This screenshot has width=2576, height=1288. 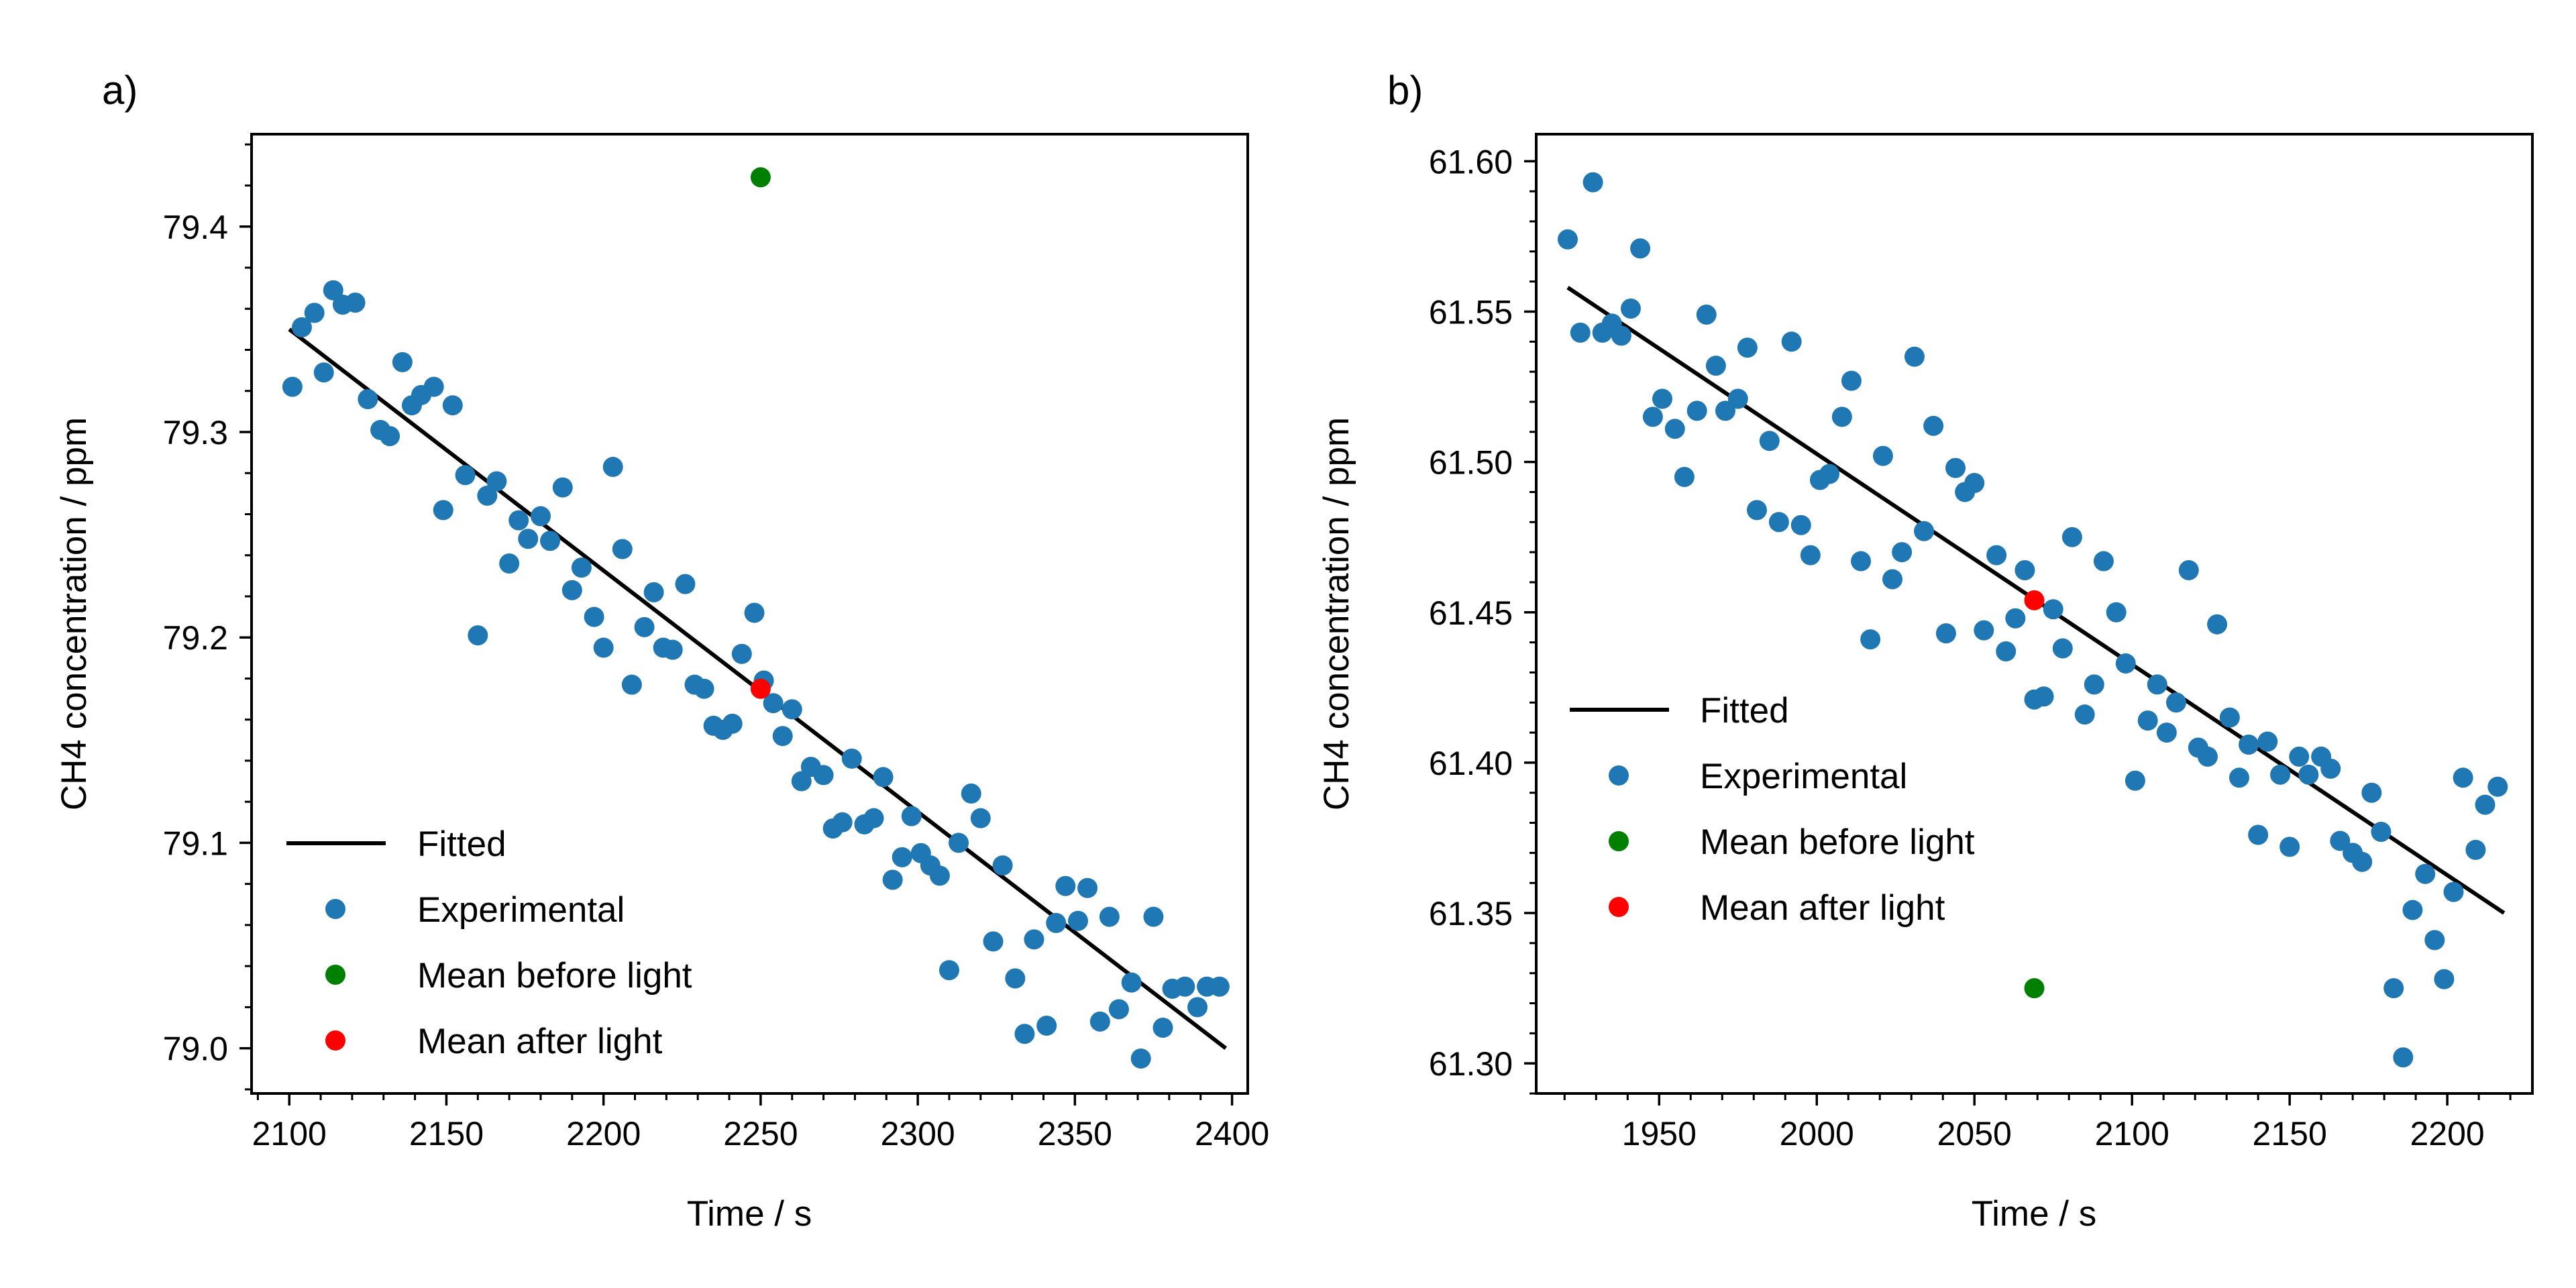 I want to click on y-axis-label: CH4 concentration / ppm, so click(x=1336, y=613).